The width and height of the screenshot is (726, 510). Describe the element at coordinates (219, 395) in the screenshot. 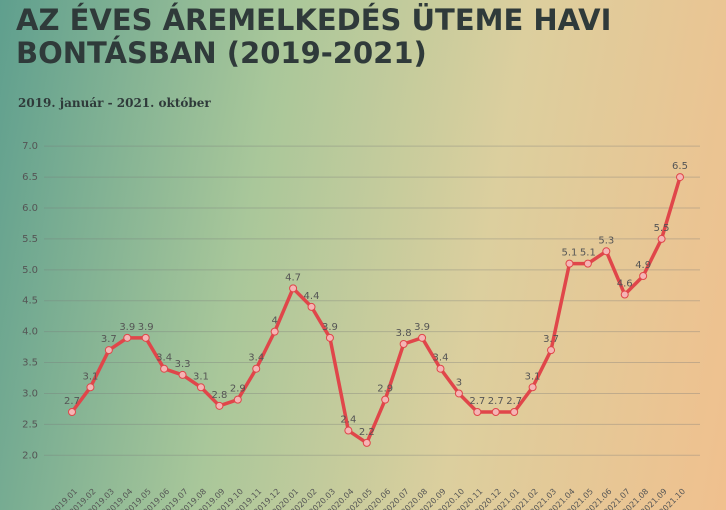

I see `data-label: 2.8` at that location.